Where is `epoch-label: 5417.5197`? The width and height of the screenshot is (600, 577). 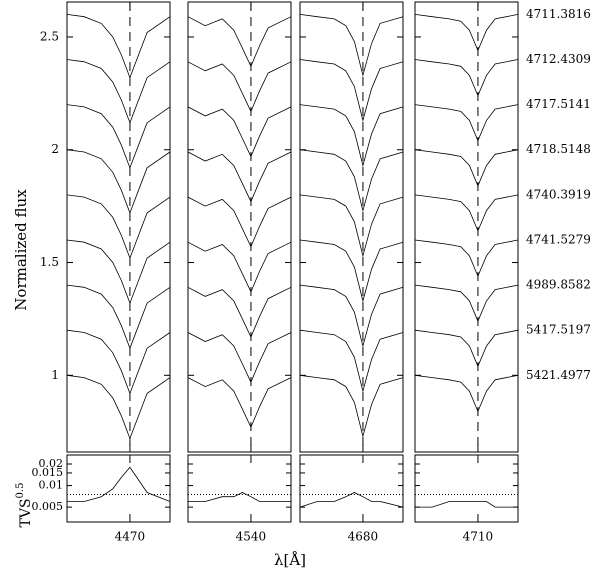 epoch-label: 5417.5197 is located at coordinates (558, 330).